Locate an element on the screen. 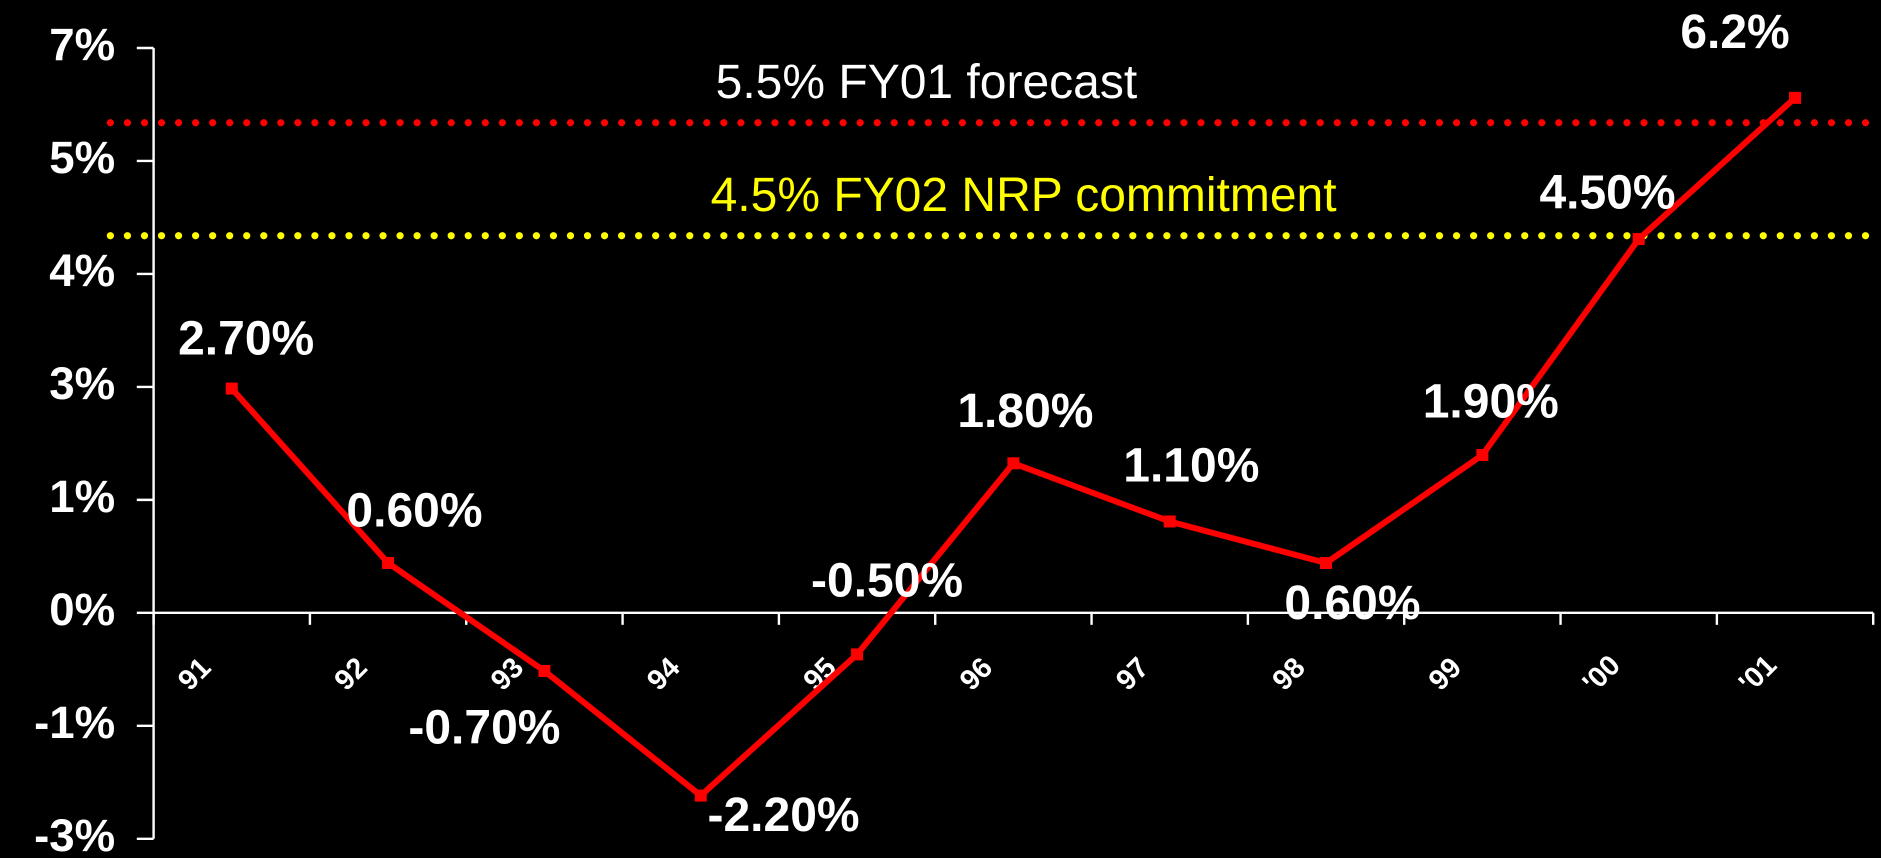  reference-label: 4.5% FY02 NRP commitment is located at coordinates (1024, 195).